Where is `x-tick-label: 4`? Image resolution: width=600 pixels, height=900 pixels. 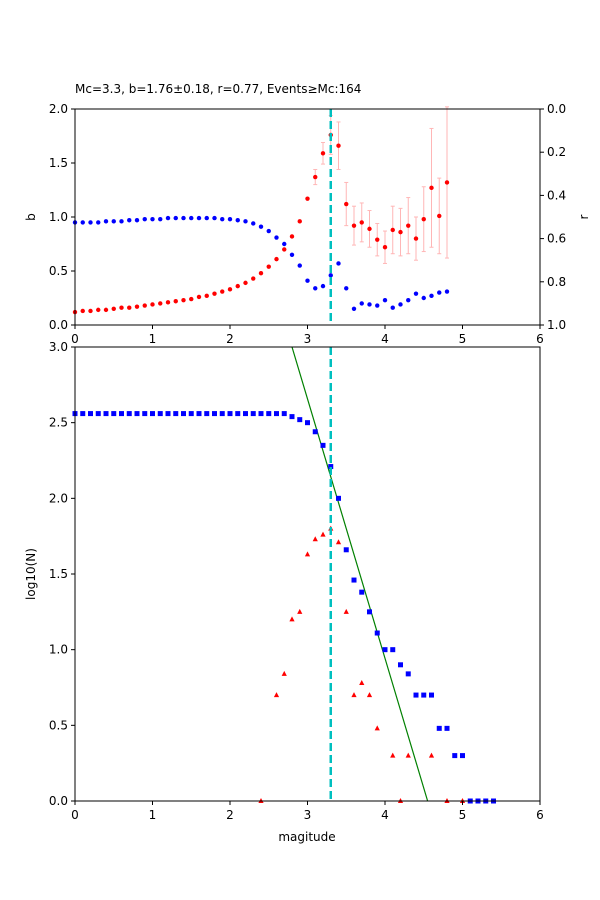 x-tick-label: 4 is located at coordinates (385, 339).